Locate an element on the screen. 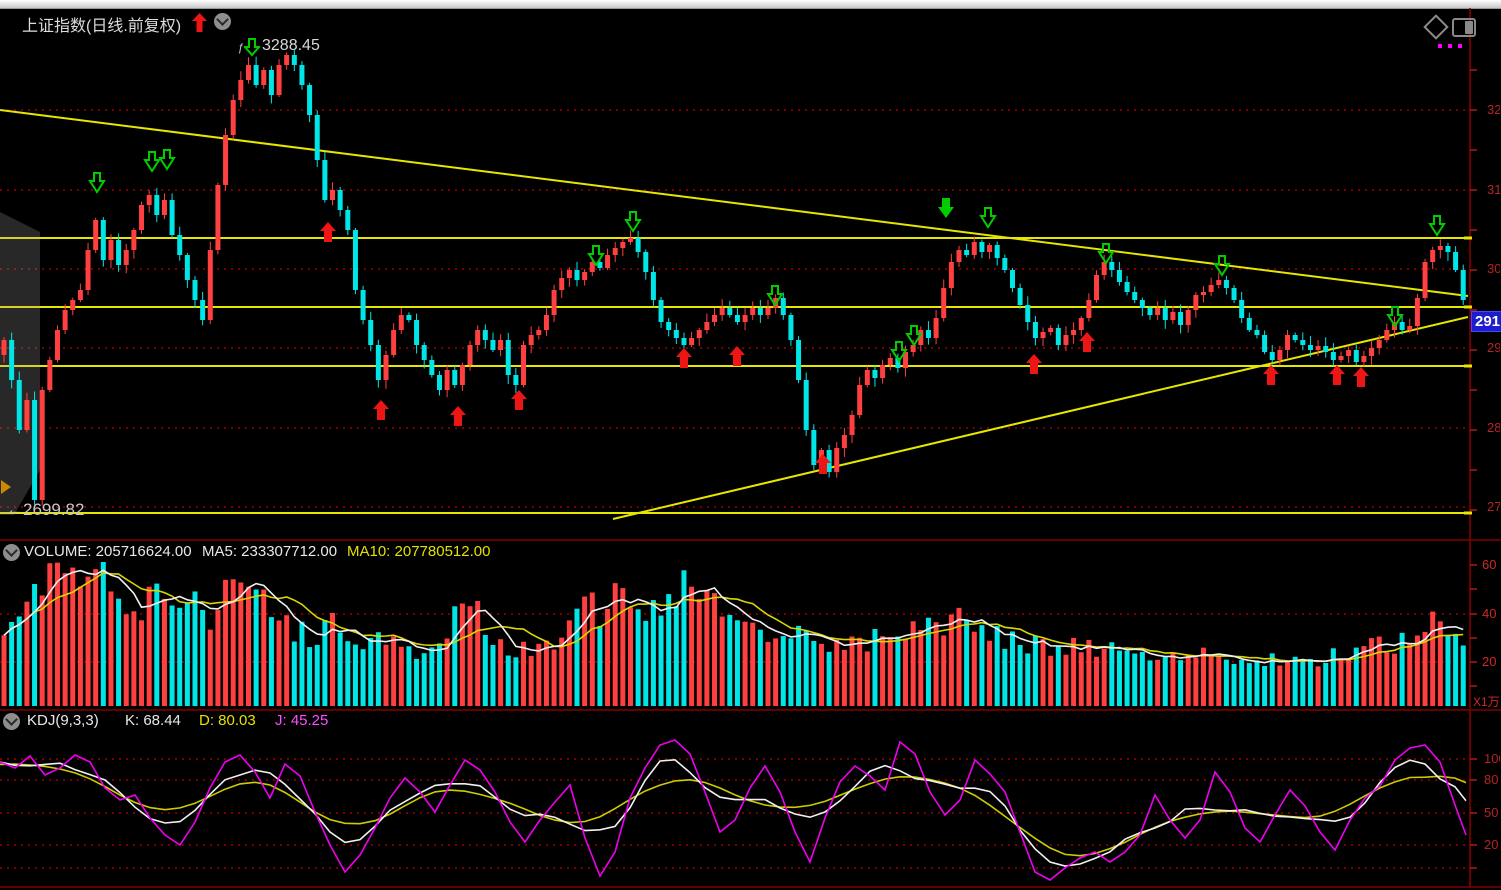 The width and height of the screenshot is (1501, 890). main-axis-label: 3100 is located at coordinates (1493, 189).